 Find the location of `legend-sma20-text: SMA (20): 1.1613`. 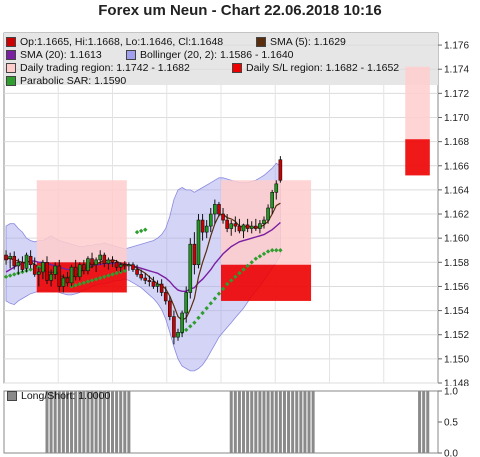

legend-sma20-text: SMA (20): 1.1613 is located at coordinates (61, 54).